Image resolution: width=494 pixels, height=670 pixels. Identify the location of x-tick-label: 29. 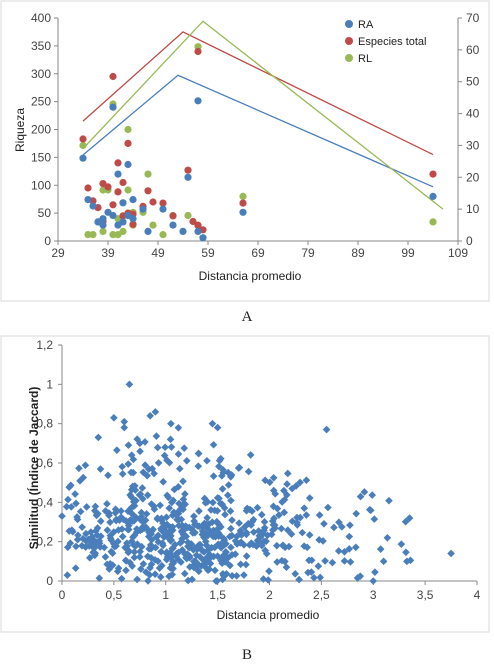
(58, 253).